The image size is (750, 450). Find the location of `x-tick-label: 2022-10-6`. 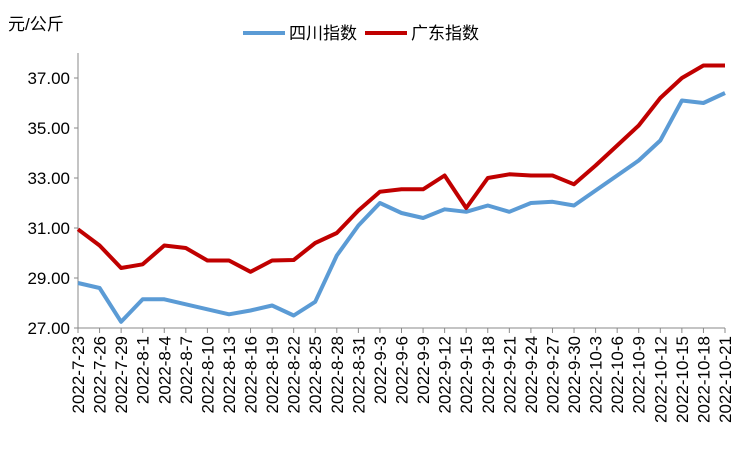

x-tick-label: 2022-10-6 is located at coordinates (617, 375).